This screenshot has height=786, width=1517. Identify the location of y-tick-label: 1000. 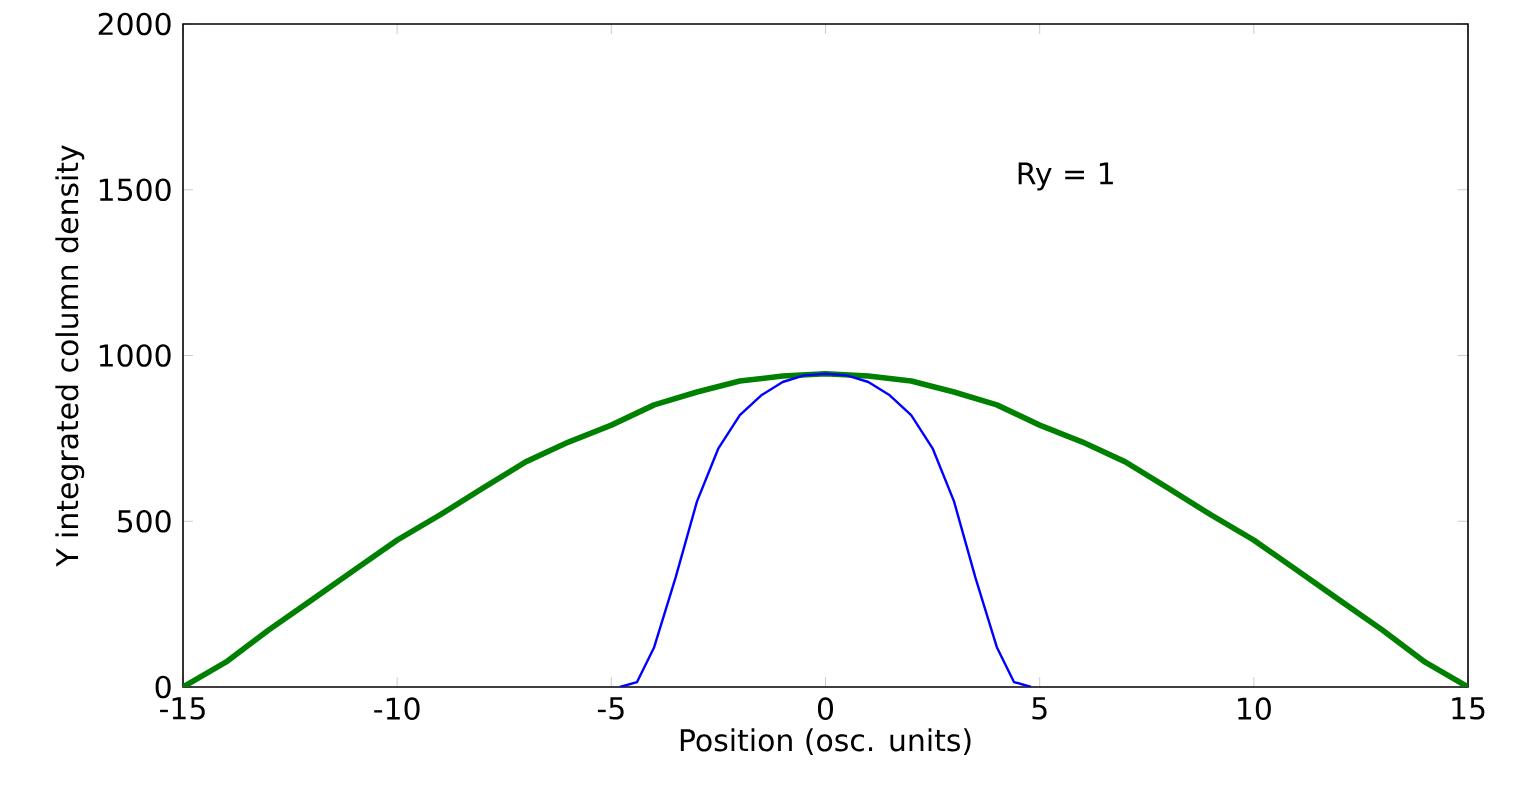
(135, 355).